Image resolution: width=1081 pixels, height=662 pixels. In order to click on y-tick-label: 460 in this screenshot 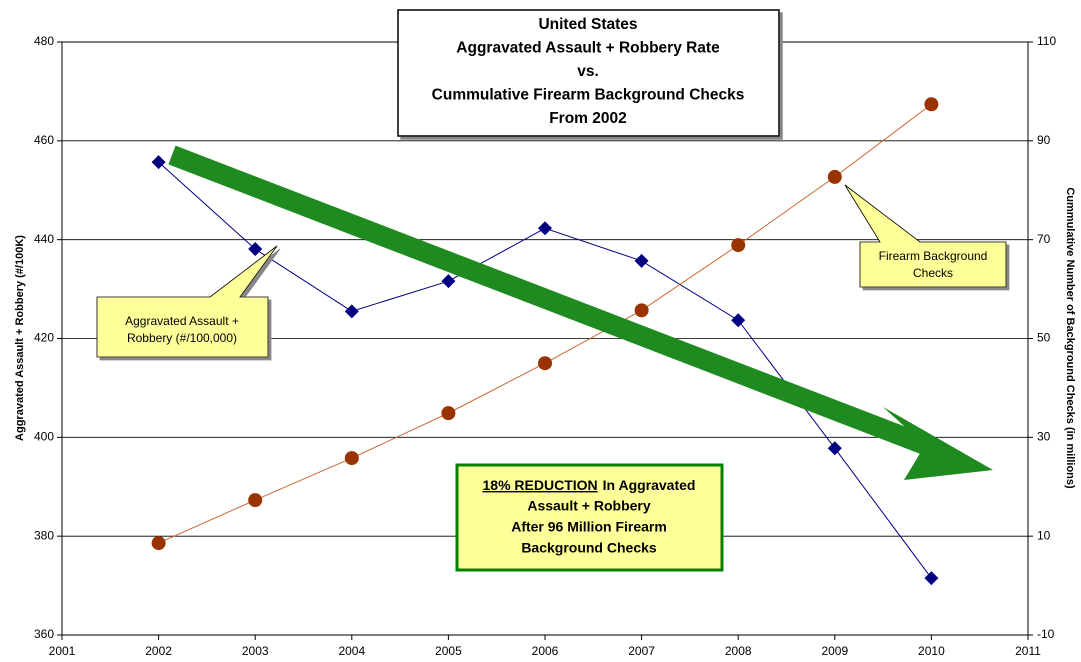, I will do `click(44, 140)`.